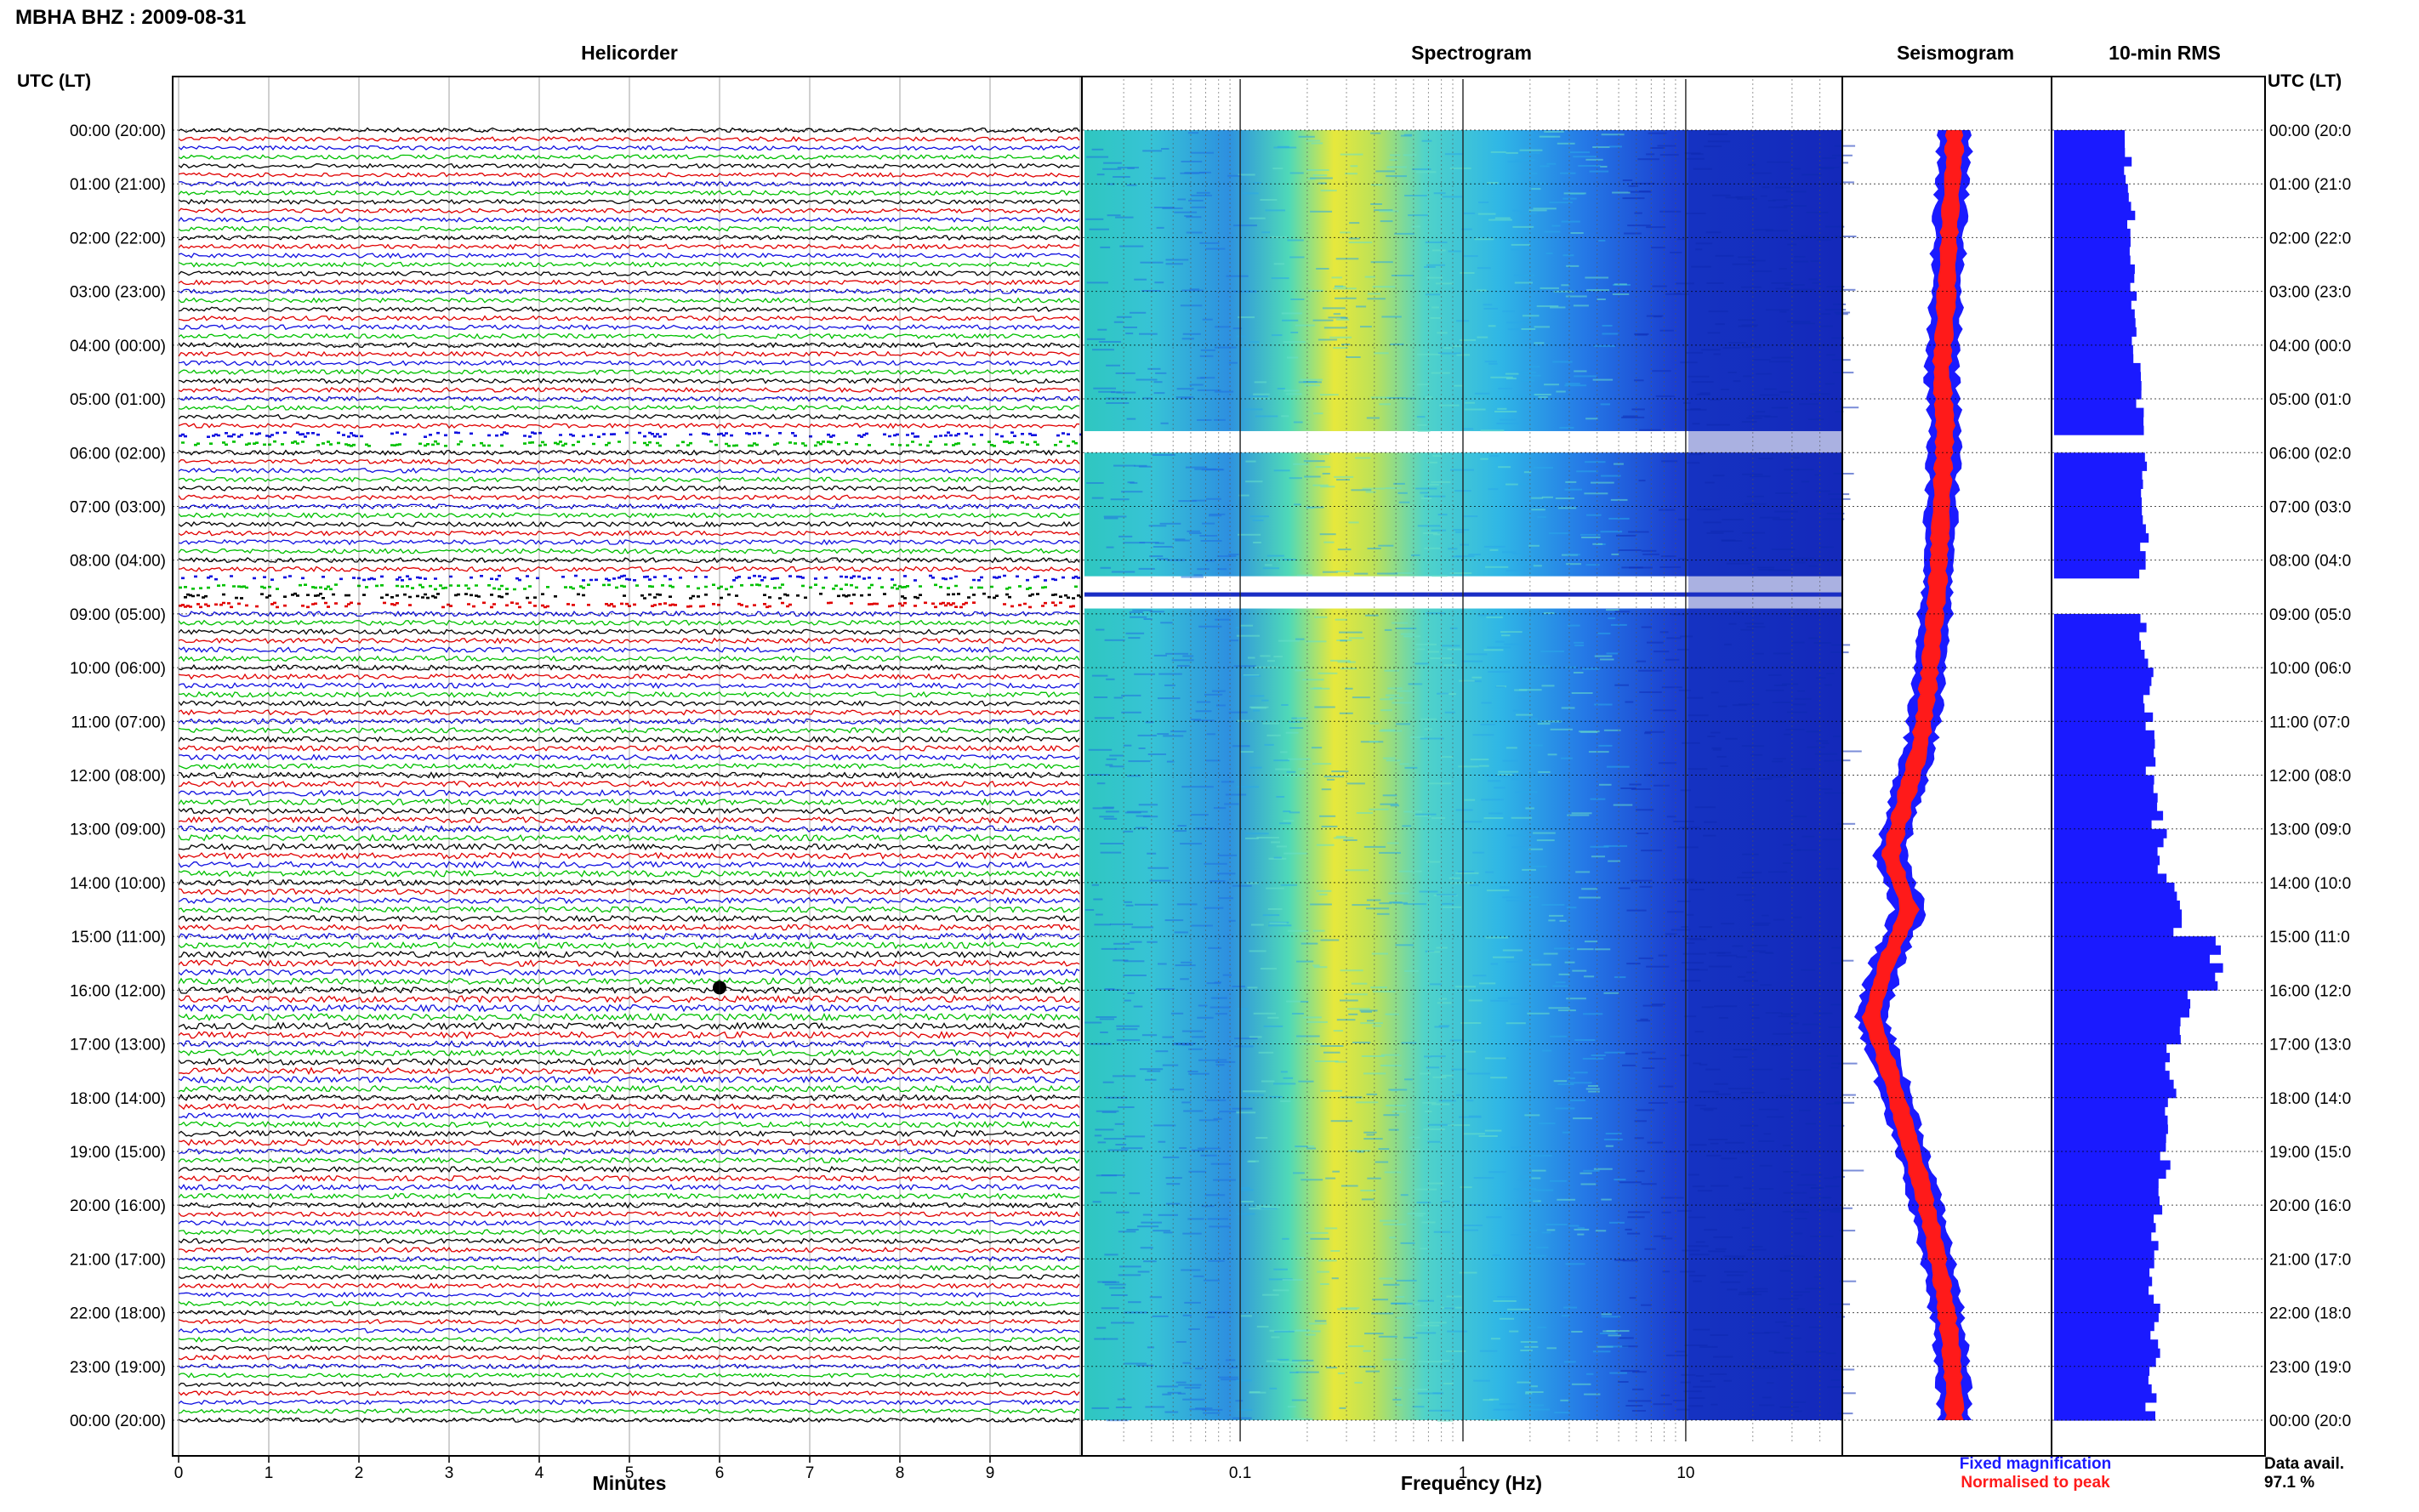 The height and width of the screenshot is (1512, 2419). What do you see at coordinates (2310, 777) in the screenshot?
I see `time-label-right: 12:00 (08:0` at bounding box center [2310, 777].